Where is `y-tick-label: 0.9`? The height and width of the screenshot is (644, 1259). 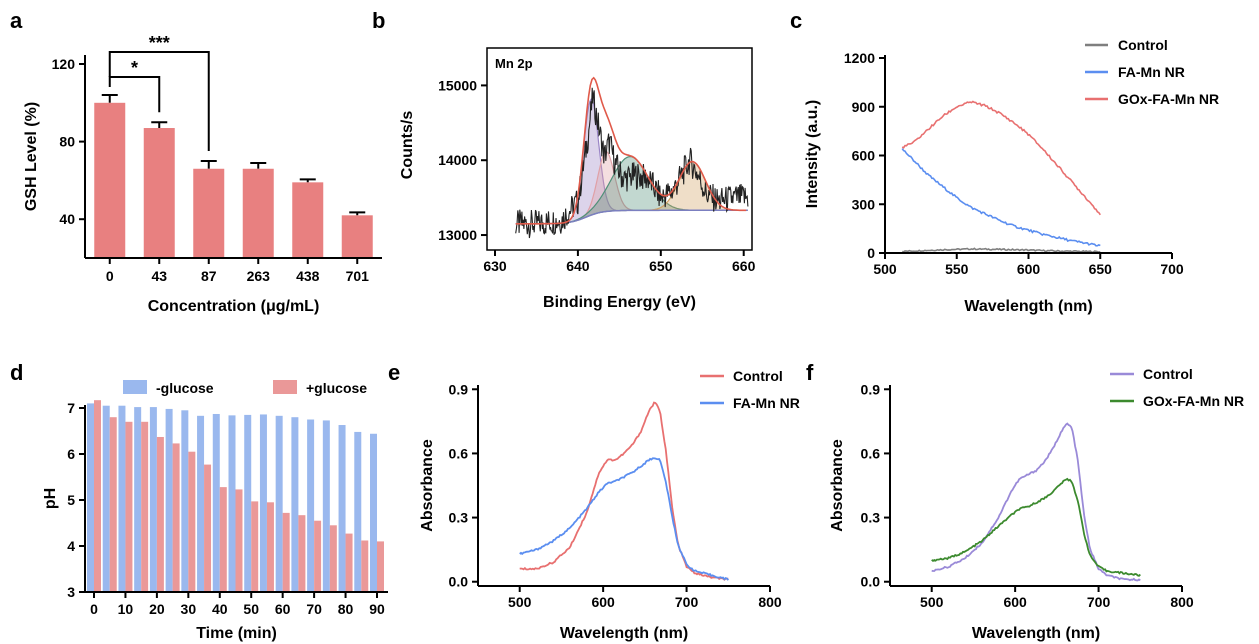 y-tick-label: 0.9 is located at coordinates (459, 389).